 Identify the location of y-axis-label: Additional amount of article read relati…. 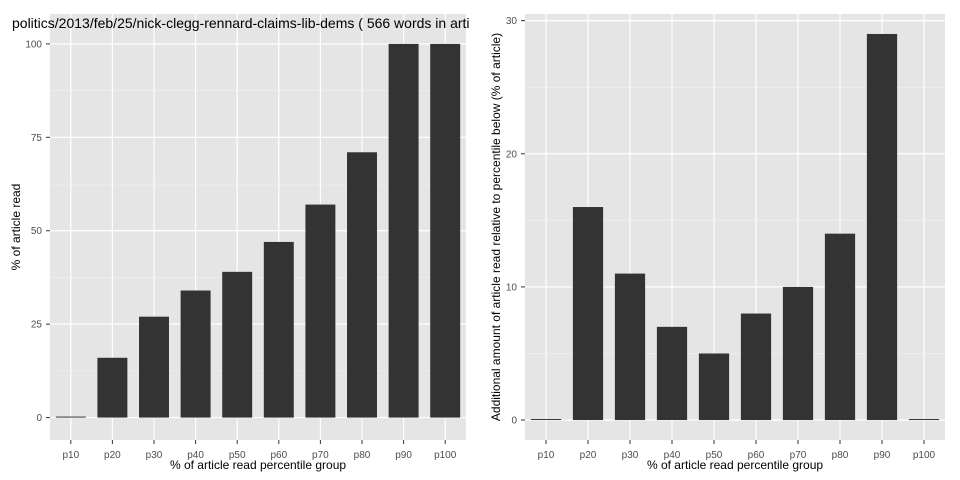
(496, 227).